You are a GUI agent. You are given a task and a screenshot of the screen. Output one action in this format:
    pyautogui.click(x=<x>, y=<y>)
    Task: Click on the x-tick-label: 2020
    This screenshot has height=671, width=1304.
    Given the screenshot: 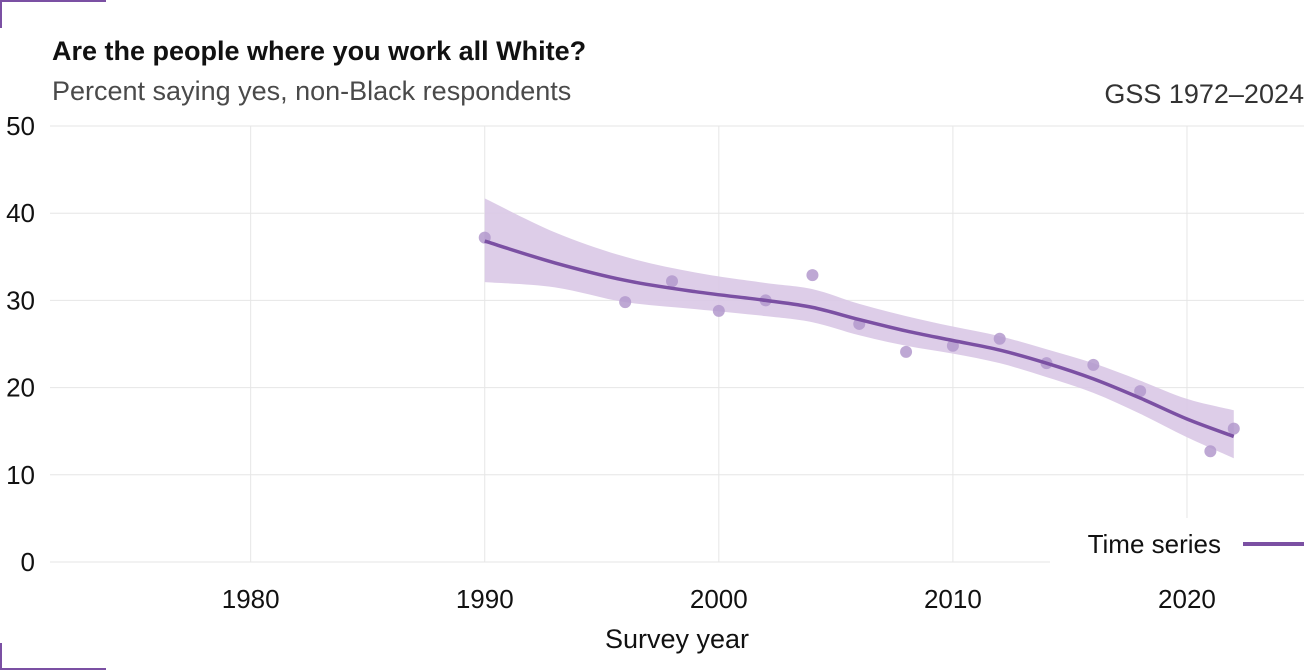 What is the action you would take?
    pyautogui.click(x=1187, y=599)
    